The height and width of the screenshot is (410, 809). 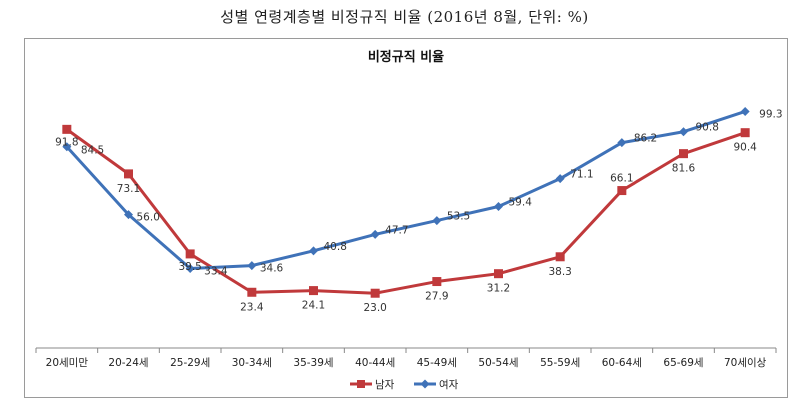 What do you see at coordinates (404, 385) in the screenshot?
I see `chart-legend: 남자 여자` at bounding box center [404, 385].